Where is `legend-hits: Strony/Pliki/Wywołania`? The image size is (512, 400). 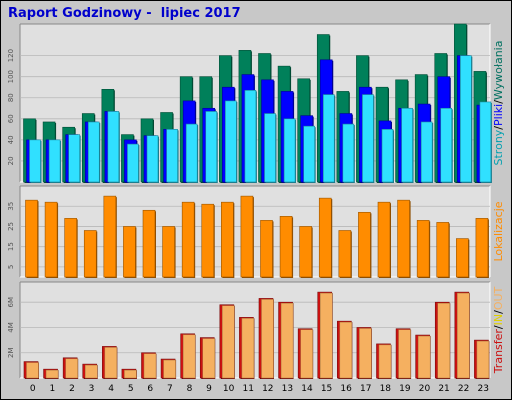
legend-hits: Strony/Pliki/Wywołania is located at coordinates (498, 103).